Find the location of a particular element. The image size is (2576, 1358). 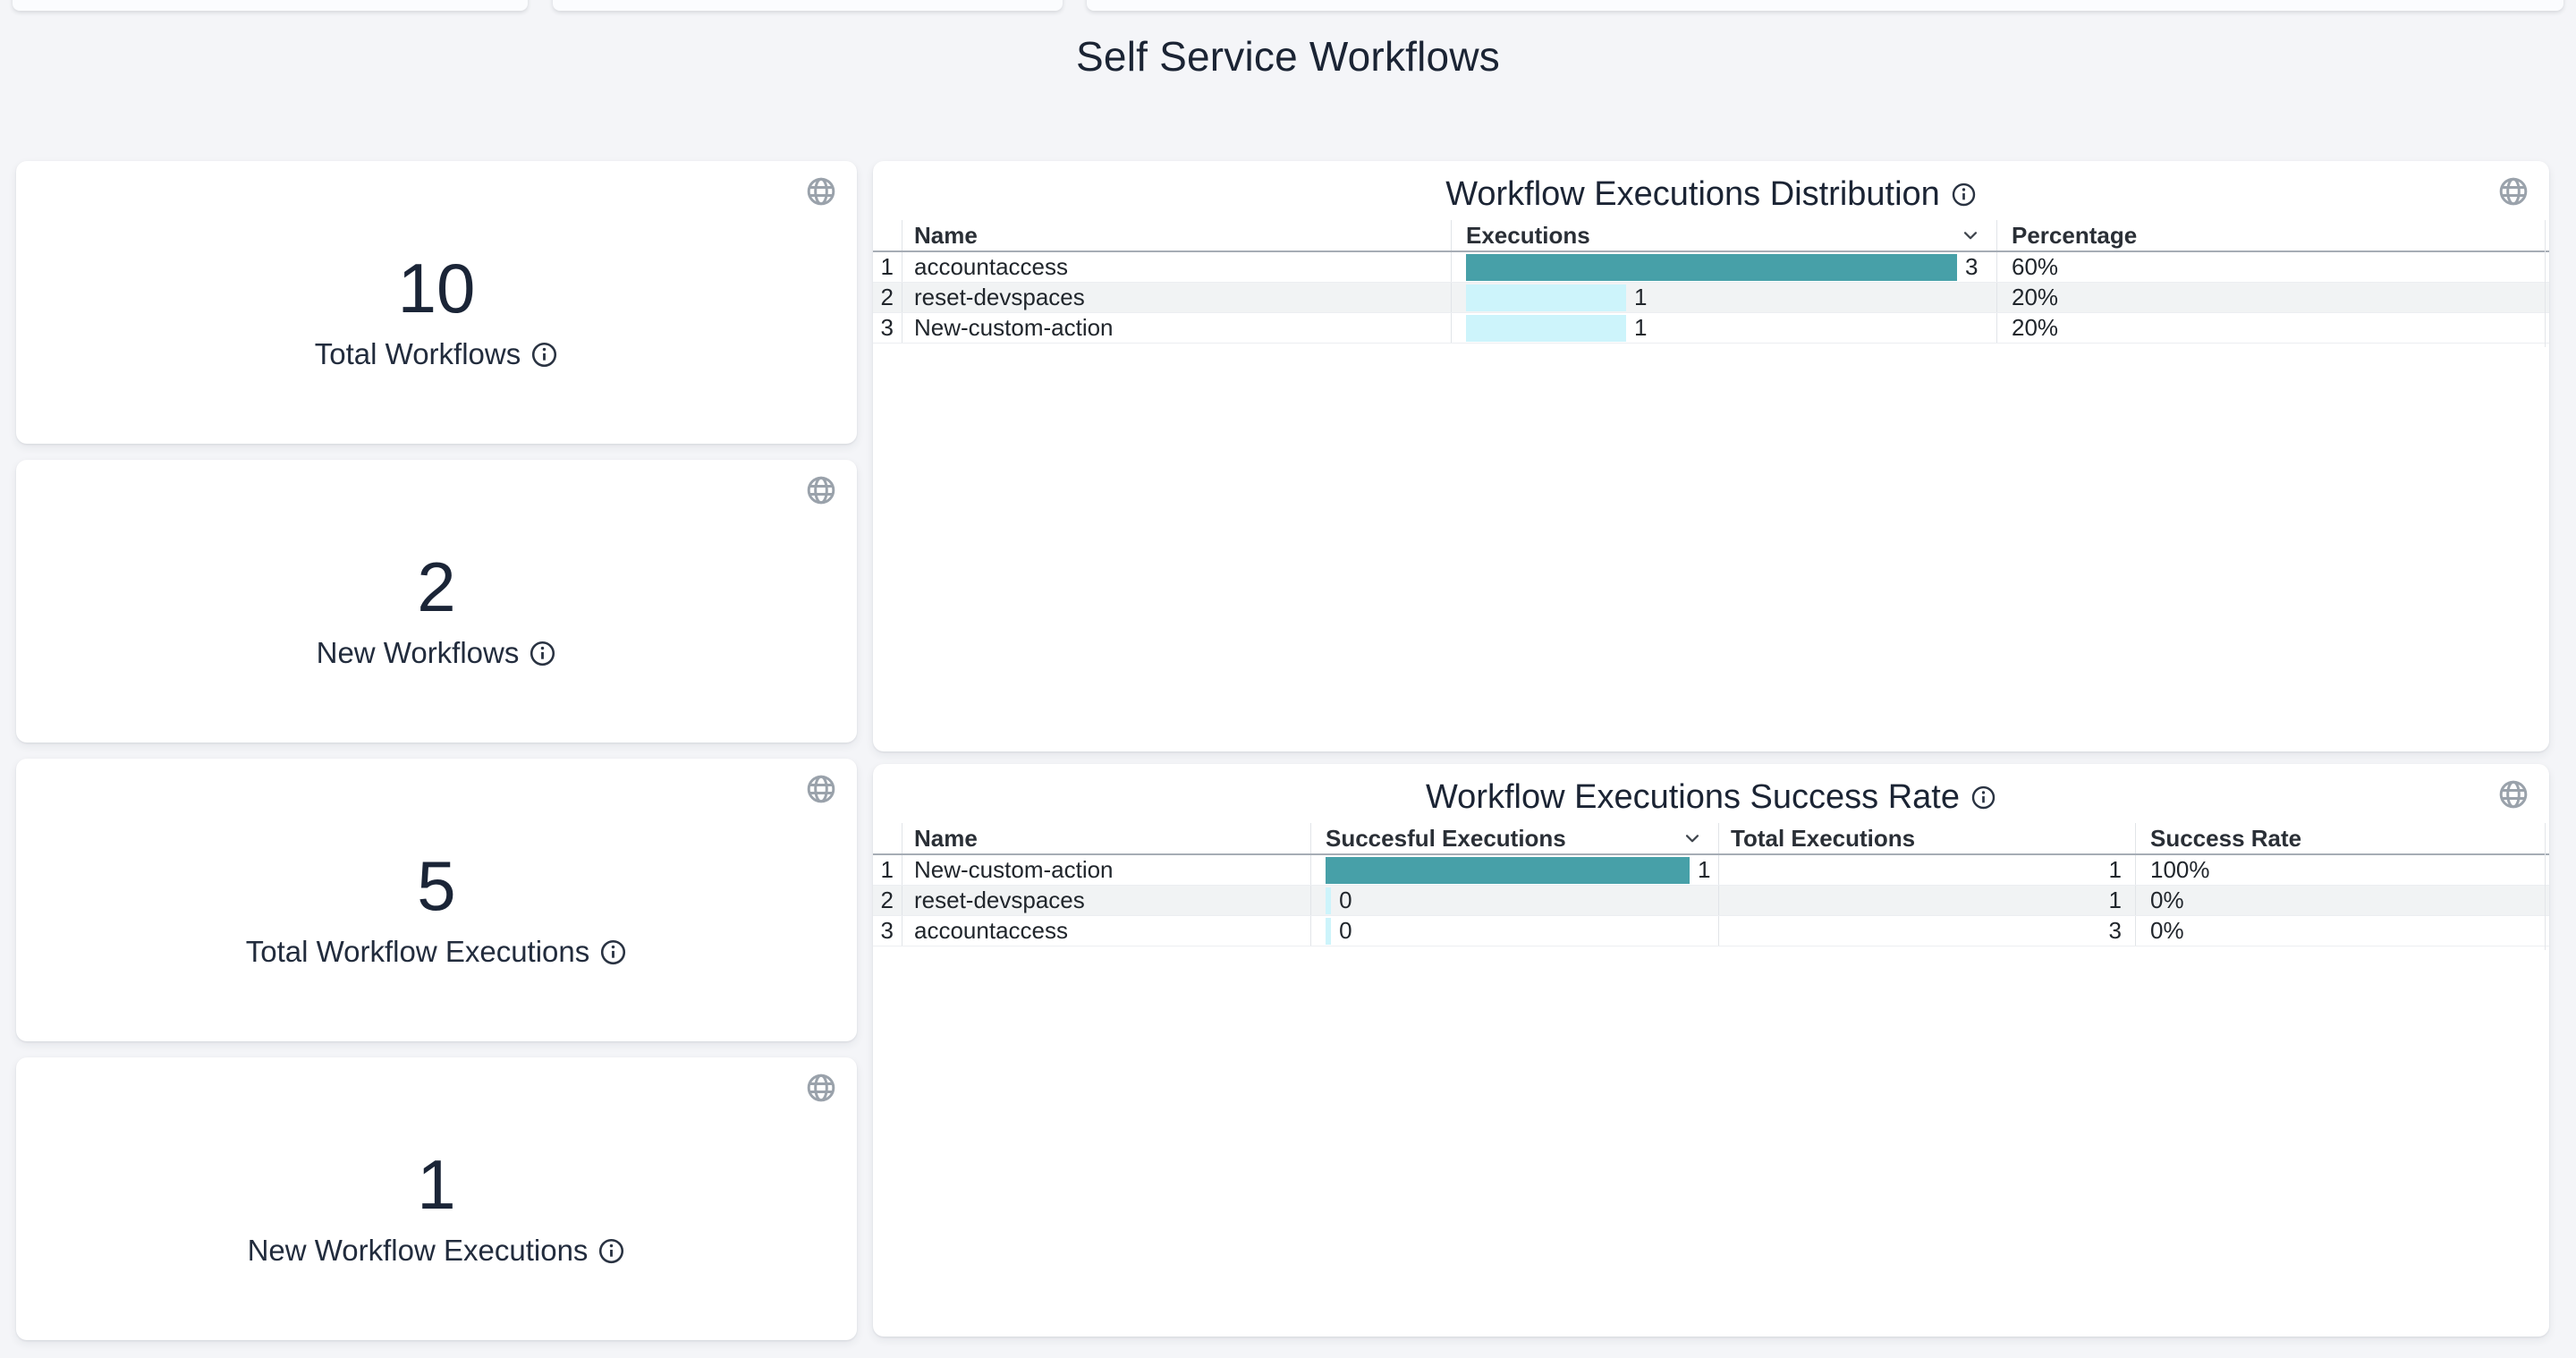

percentage-value: 60% is located at coordinates (2272, 267).